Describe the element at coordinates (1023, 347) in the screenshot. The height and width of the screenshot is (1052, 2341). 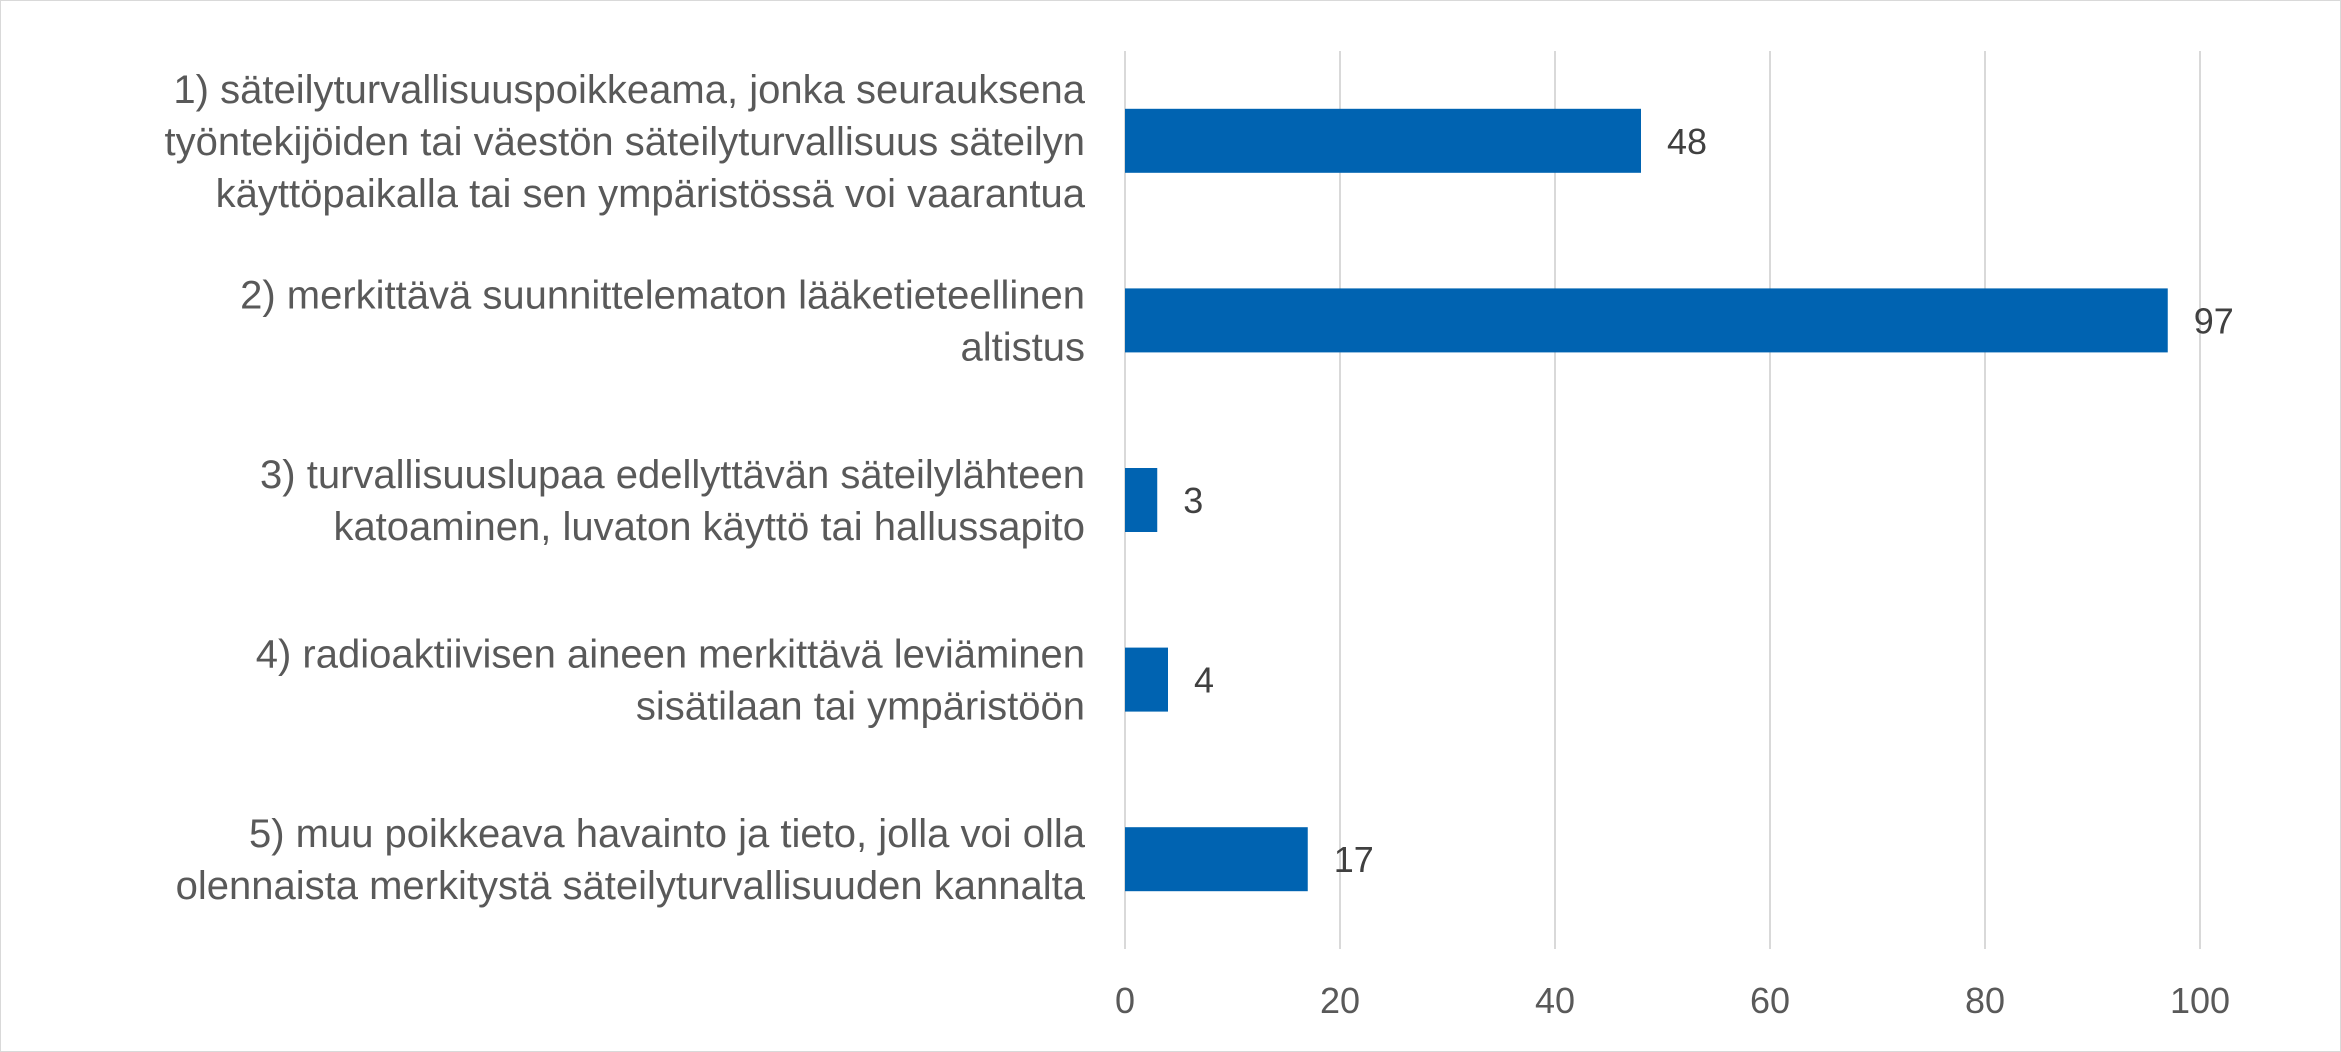
I see `category-label-line: altistus` at that location.